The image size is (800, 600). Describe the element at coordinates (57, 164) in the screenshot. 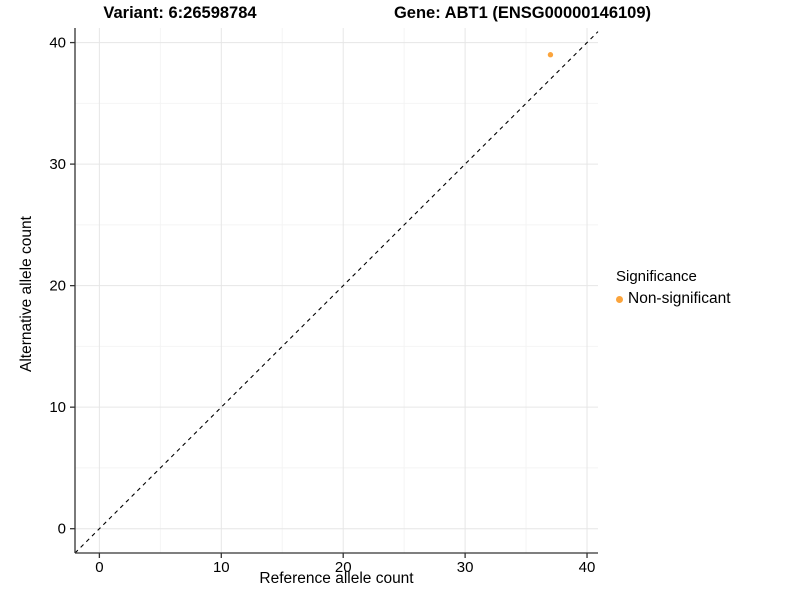

I see `y-tick-label: 30` at that location.